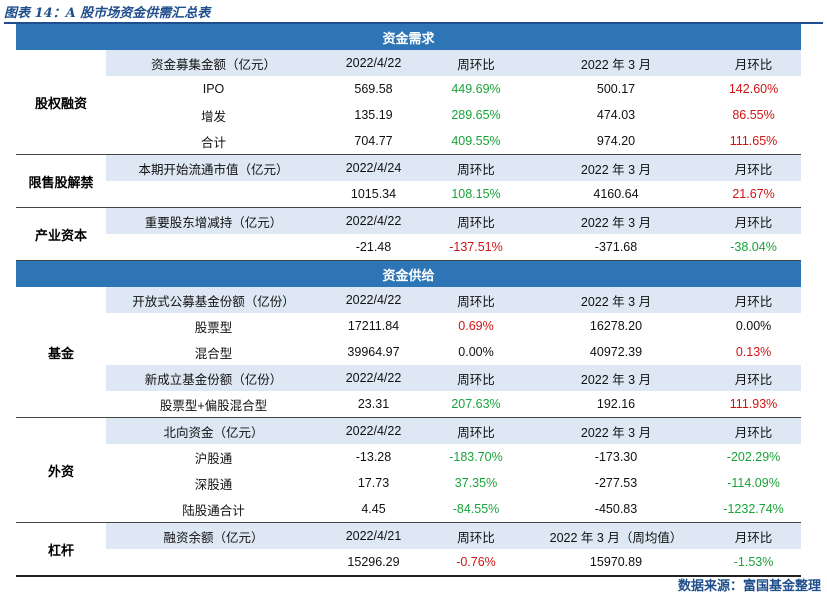 Image resolution: width=827 pixels, height=598 pixels. What do you see at coordinates (373, 141) in the screenshot?
I see `cell-date: 704.77` at bounding box center [373, 141].